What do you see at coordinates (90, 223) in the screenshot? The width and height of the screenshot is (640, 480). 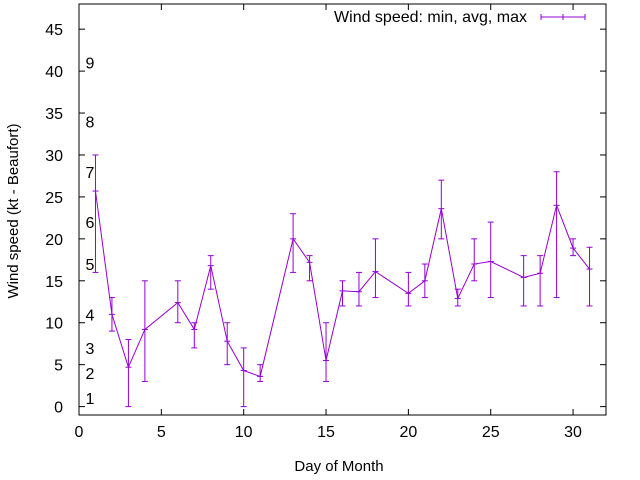 I see `beaufort-label: 6` at bounding box center [90, 223].